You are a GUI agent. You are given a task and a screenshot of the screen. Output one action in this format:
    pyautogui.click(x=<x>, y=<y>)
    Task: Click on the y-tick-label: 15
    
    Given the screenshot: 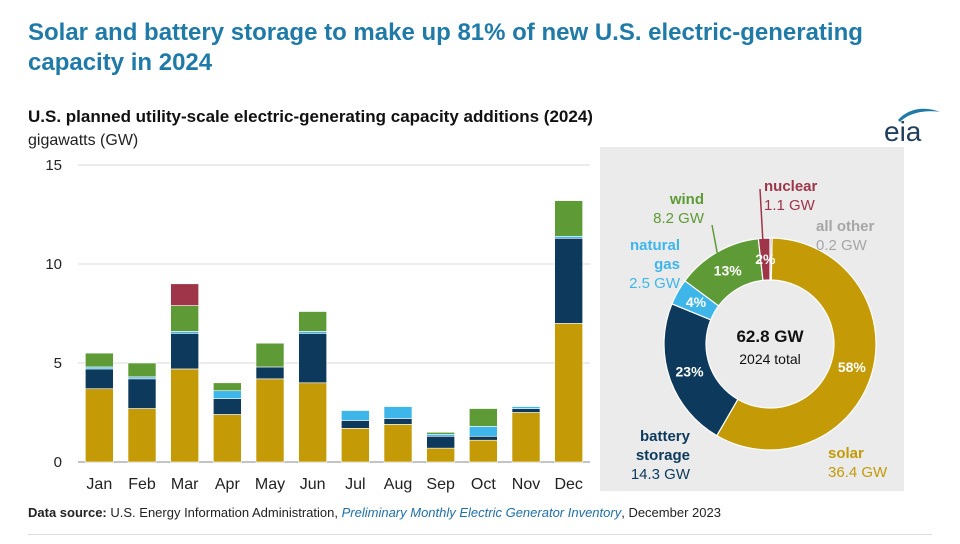 What is the action you would take?
    pyautogui.click(x=53, y=165)
    